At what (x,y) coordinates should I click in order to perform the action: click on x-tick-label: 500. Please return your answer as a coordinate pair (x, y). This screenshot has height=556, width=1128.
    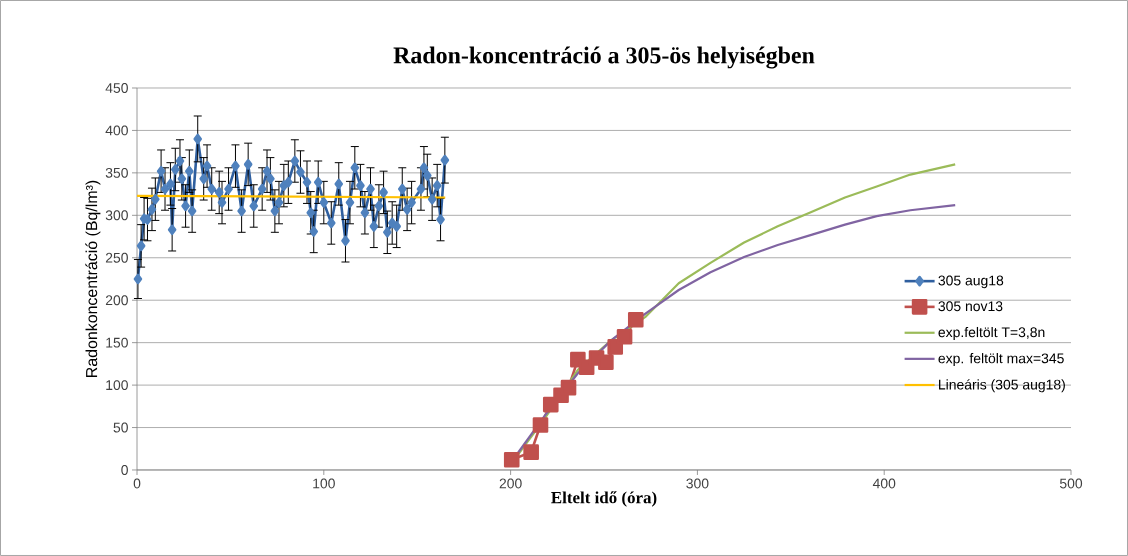
    Looking at the image, I should click on (1071, 483).